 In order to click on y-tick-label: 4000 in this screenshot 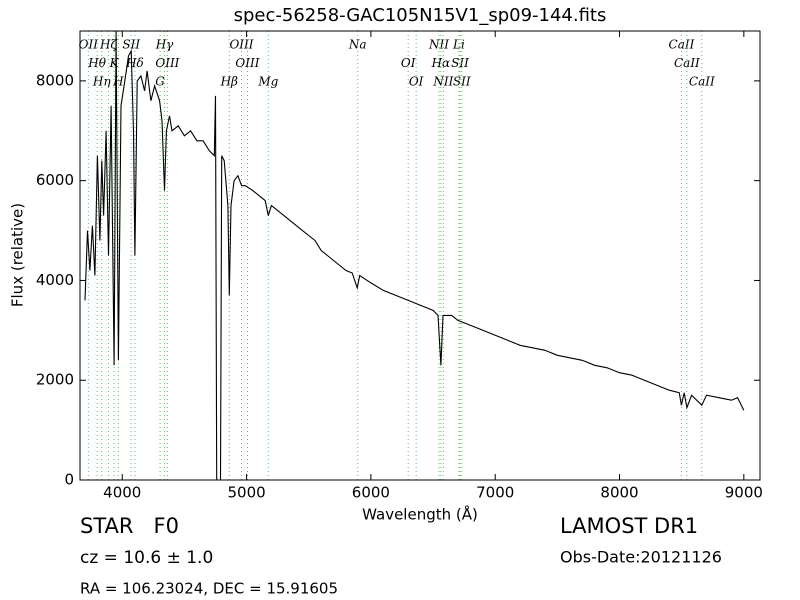, I will do `click(55, 280)`.